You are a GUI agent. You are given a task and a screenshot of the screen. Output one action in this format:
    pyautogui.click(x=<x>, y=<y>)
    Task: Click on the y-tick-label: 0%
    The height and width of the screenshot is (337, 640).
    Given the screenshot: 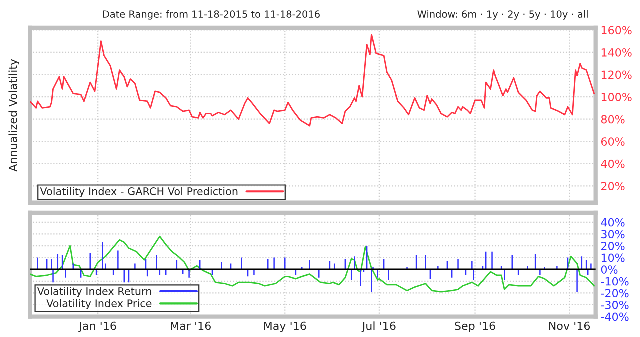 What is the action you would take?
    pyautogui.click(x=609, y=270)
    